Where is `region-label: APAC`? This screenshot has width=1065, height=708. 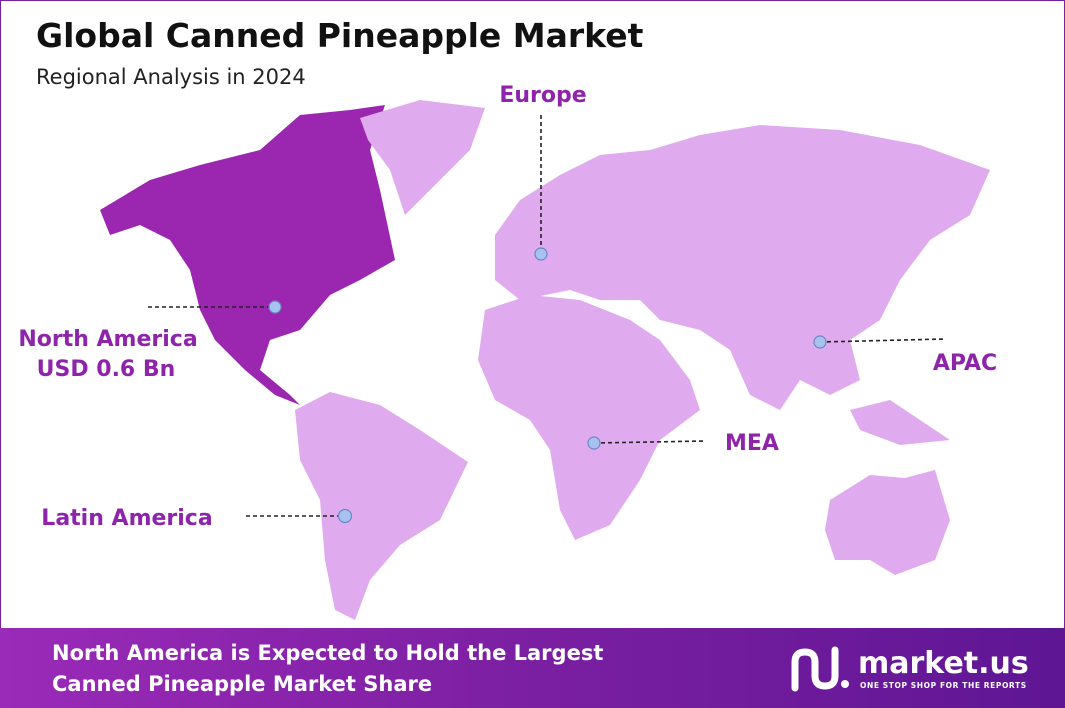
region-label: APAC is located at coordinates (965, 363).